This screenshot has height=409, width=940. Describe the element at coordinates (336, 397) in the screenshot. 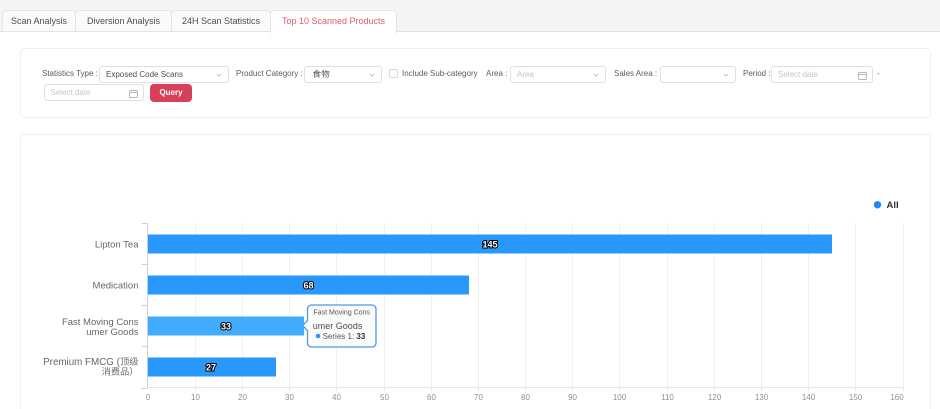

I see `svg-text: 40` at that location.